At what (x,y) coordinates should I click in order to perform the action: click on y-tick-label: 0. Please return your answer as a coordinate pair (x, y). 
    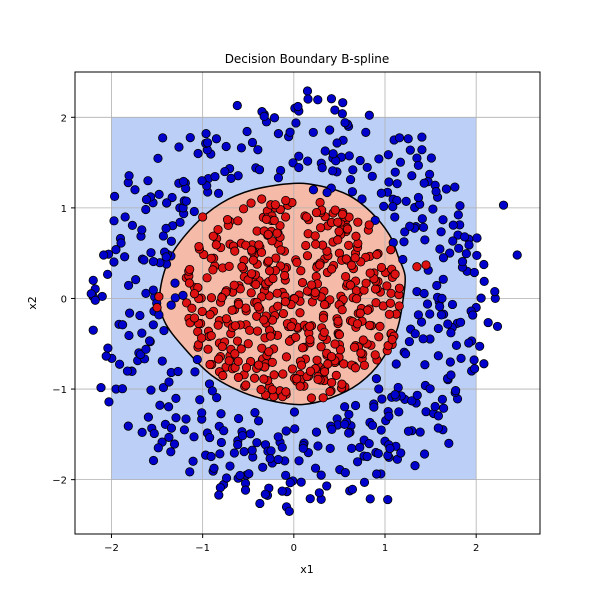
    Looking at the image, I should click on (64, 299).